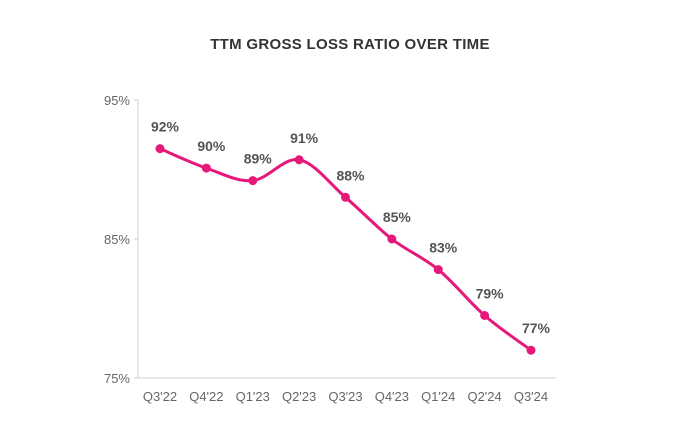 This screenshot has height=447, width=700. Describe the element at coordinates (117, 239) in the screenshot. I see `y-tick-label: 85%` at that location.